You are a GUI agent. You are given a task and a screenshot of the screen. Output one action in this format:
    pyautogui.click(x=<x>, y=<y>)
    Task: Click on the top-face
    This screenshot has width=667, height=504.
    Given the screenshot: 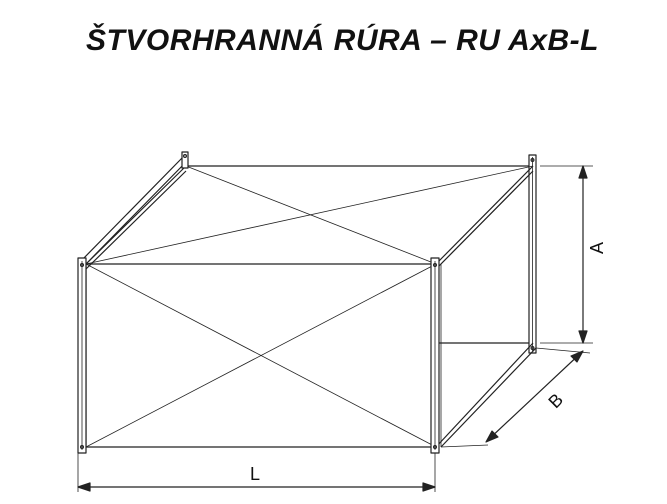 What is the action you would take?
    pyautogui.click(x=309, y=217)
    